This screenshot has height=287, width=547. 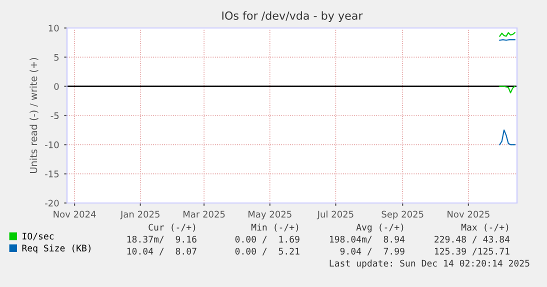 What do you see at coordinates (56, 57) in the screenshot?
I see `y-tick-label: 5` at bounding box center [56, 57].